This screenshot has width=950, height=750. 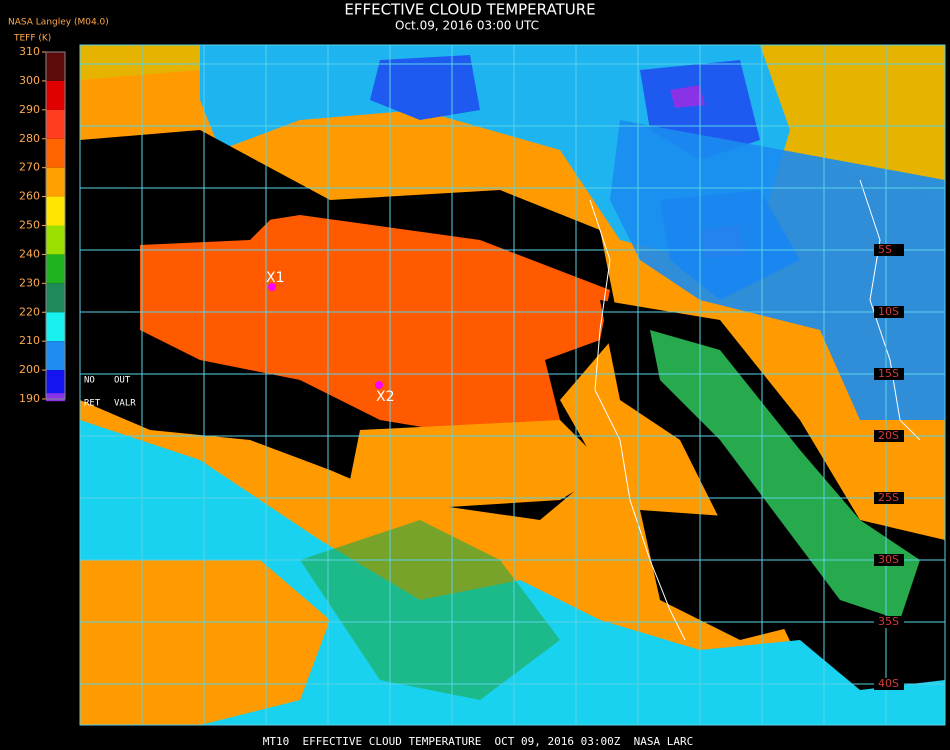 I want to click on coastline, so click(x=637, y=420).